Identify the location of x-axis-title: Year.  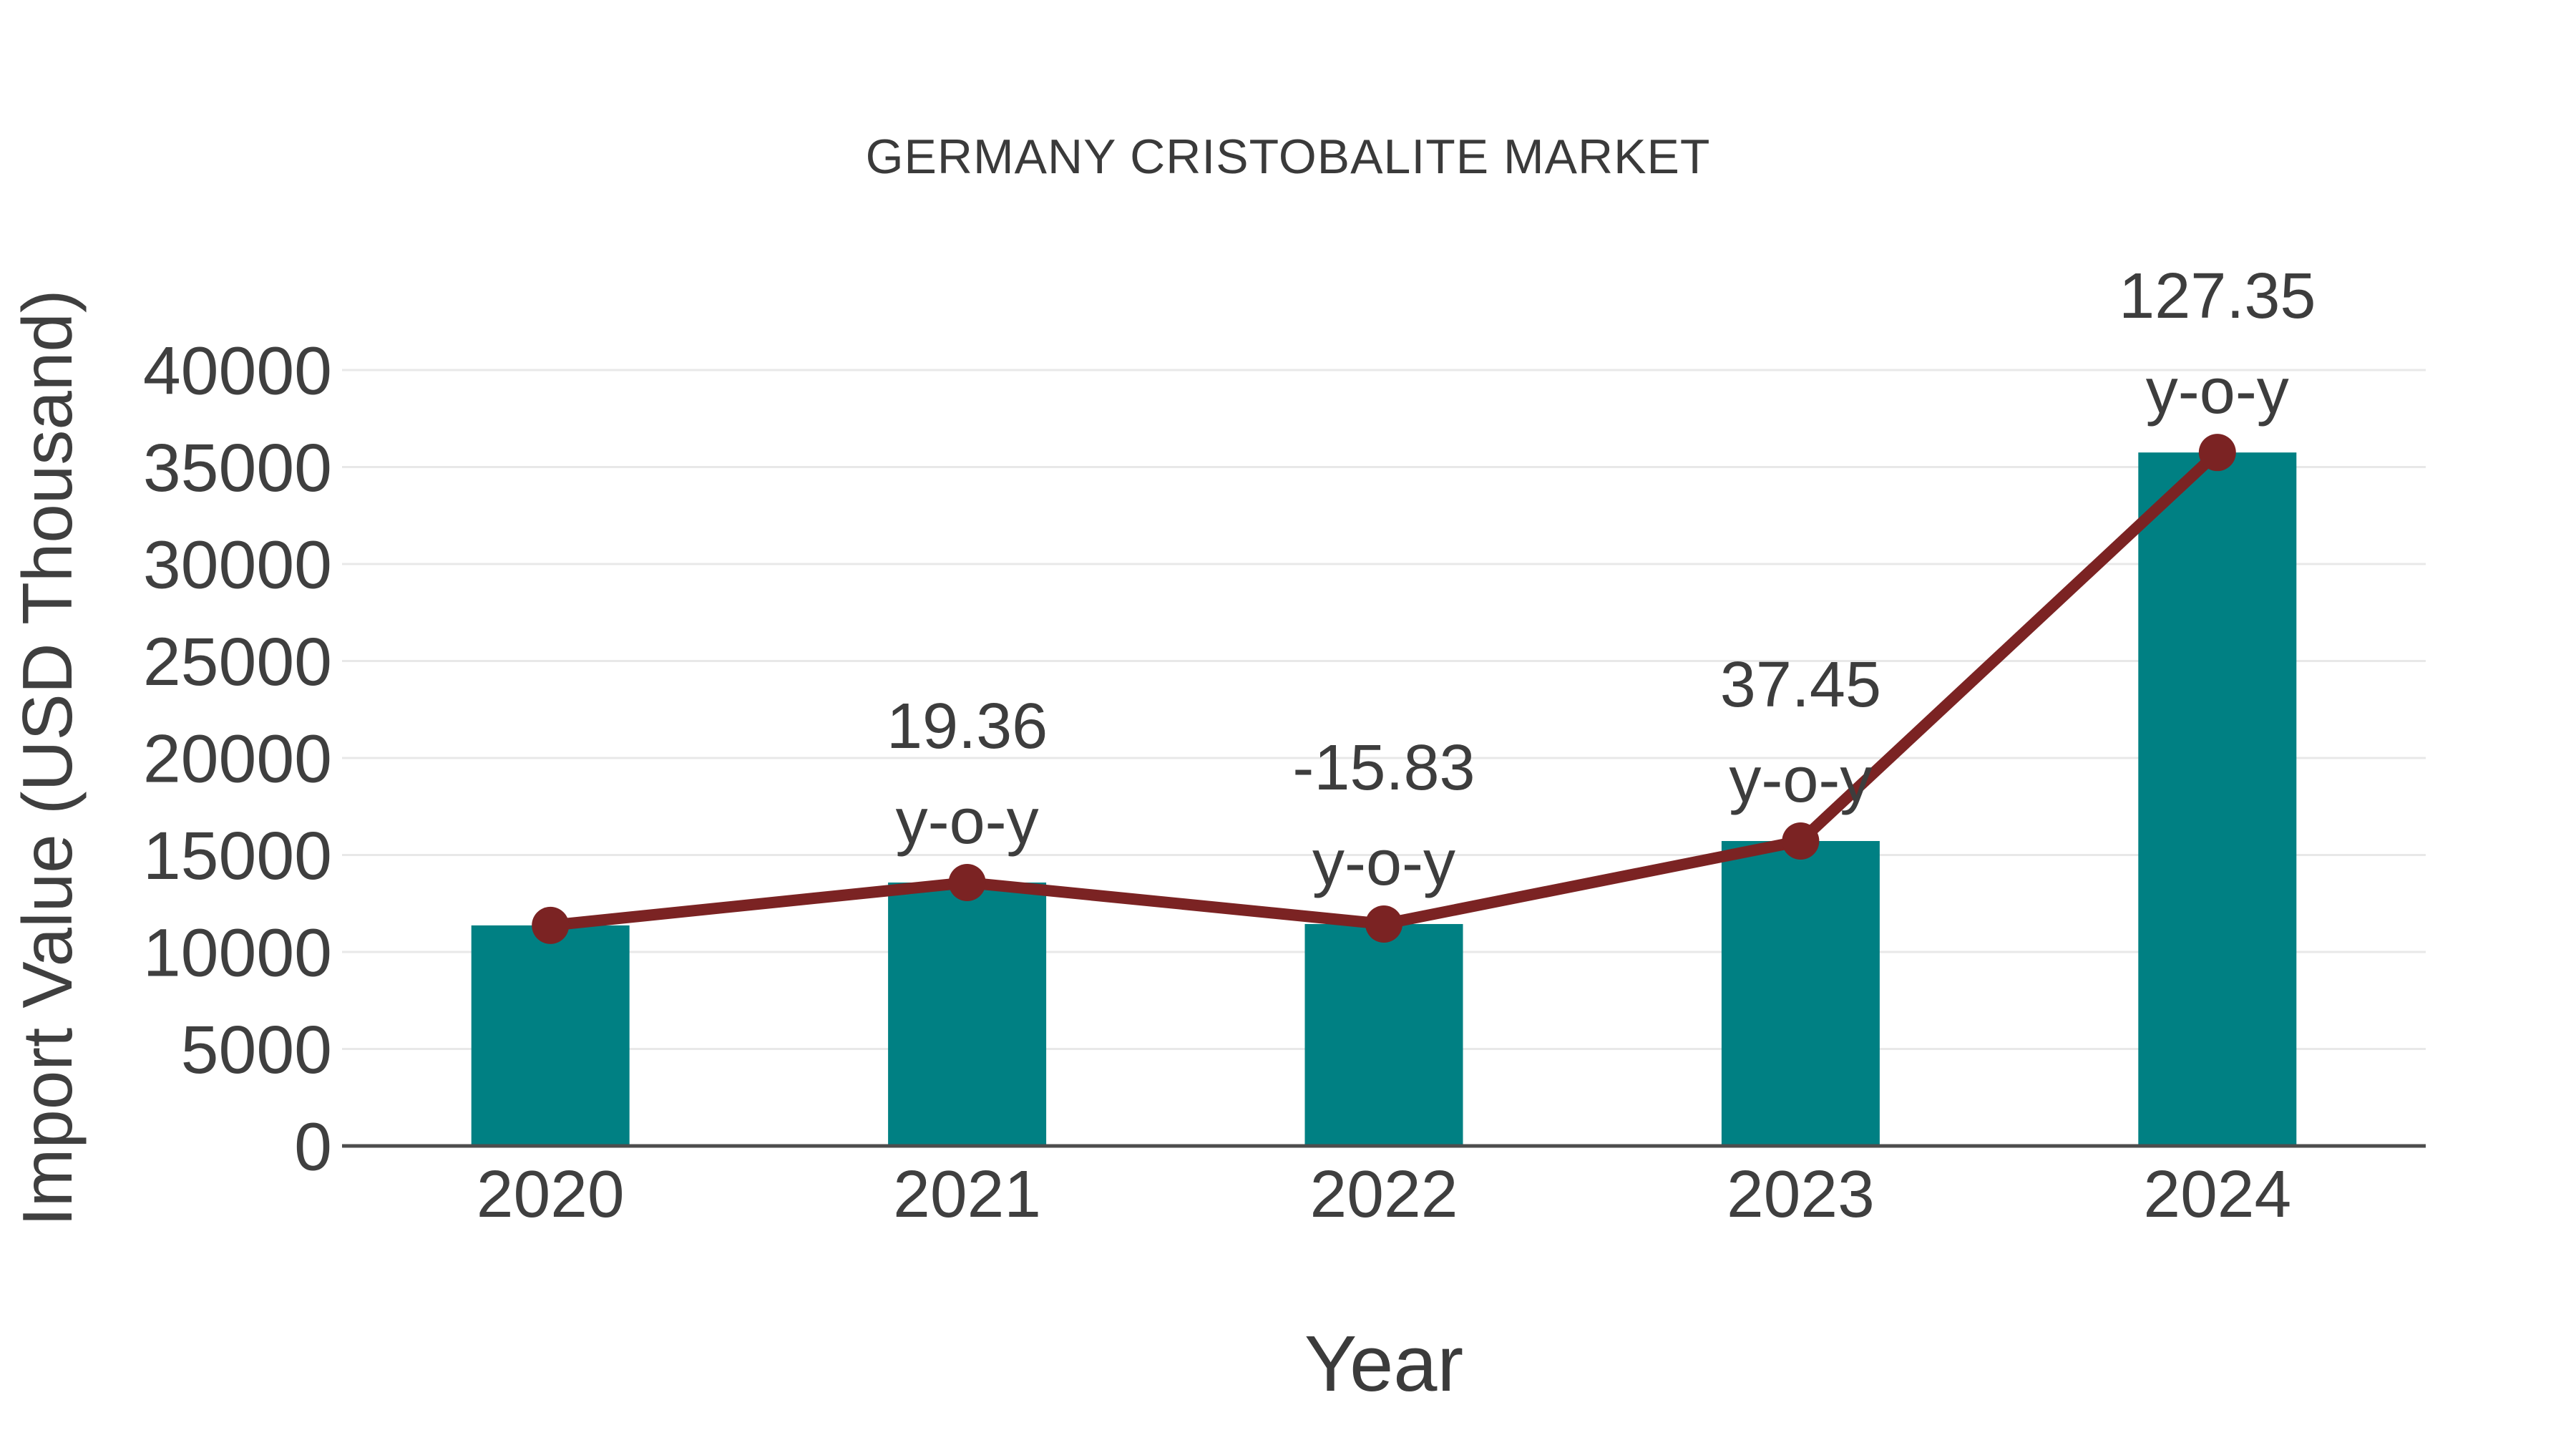
(1383, 1364).